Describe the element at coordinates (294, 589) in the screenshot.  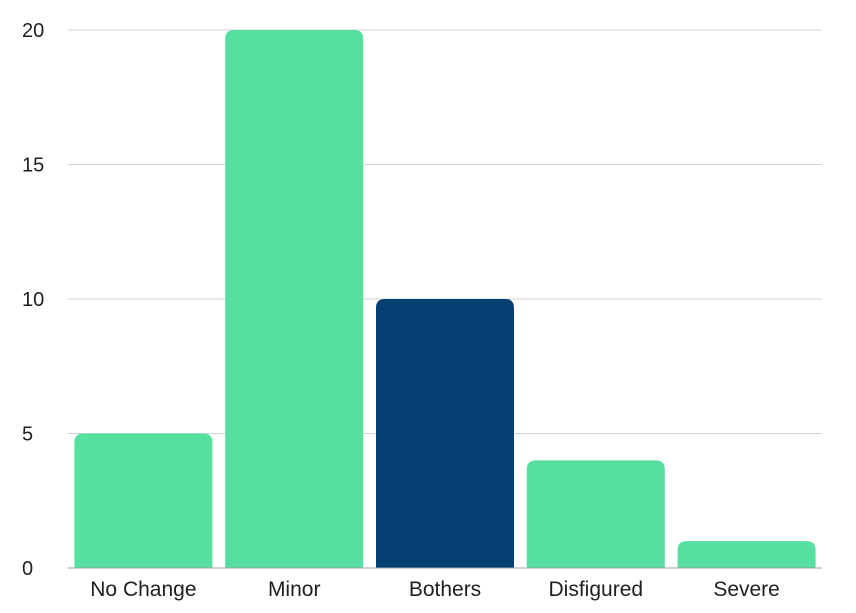
I see `x-tick-label: Minor` at that location.